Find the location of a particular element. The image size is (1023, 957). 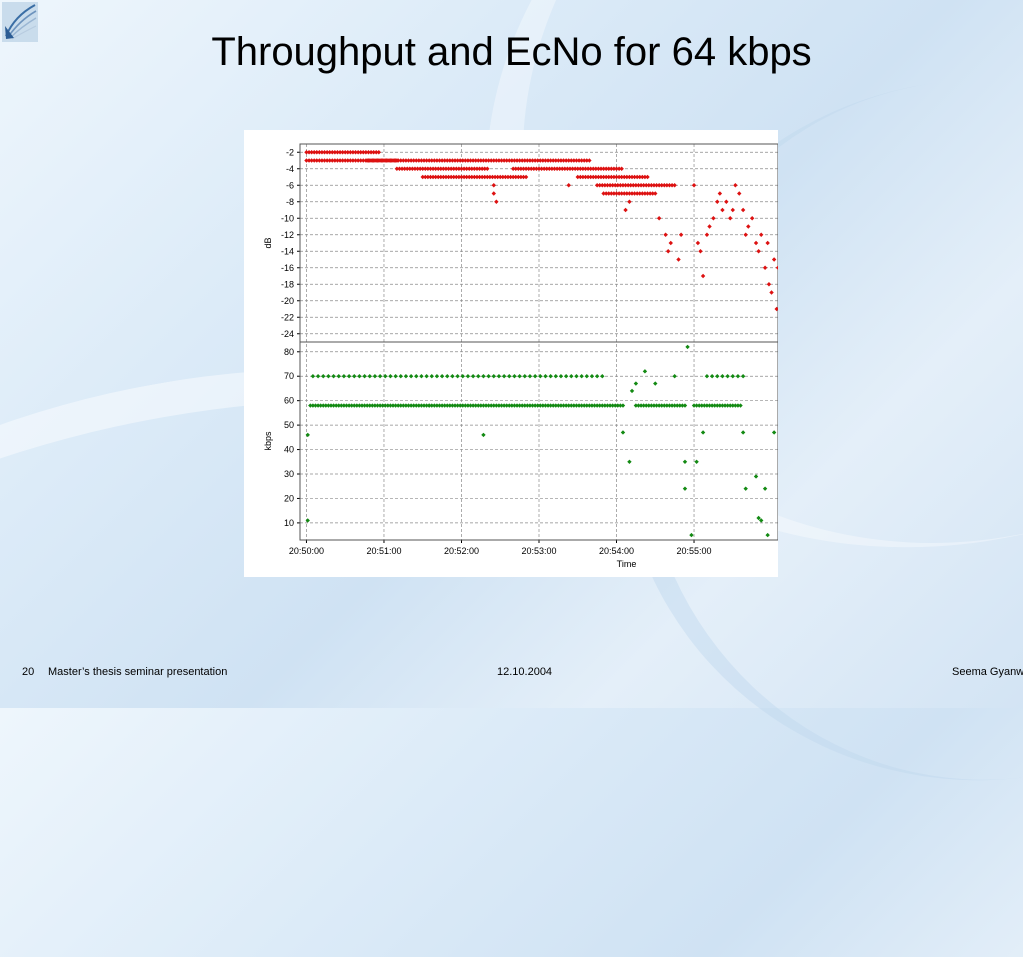

y-tick-label: -14 is located at coordinates (287, 251).